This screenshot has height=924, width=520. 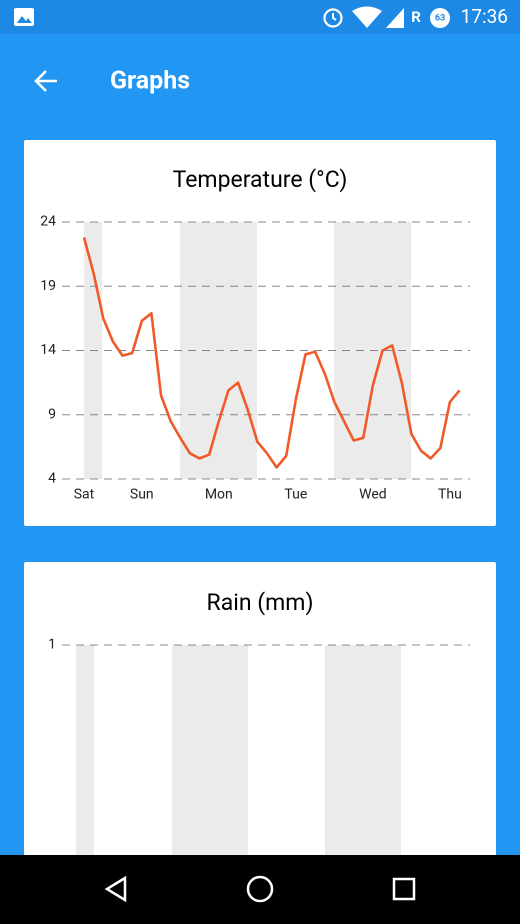 What do you see at coordinates (115, 889) in the screenshot?
I see `nav-back` at bounding box center [115, 889].